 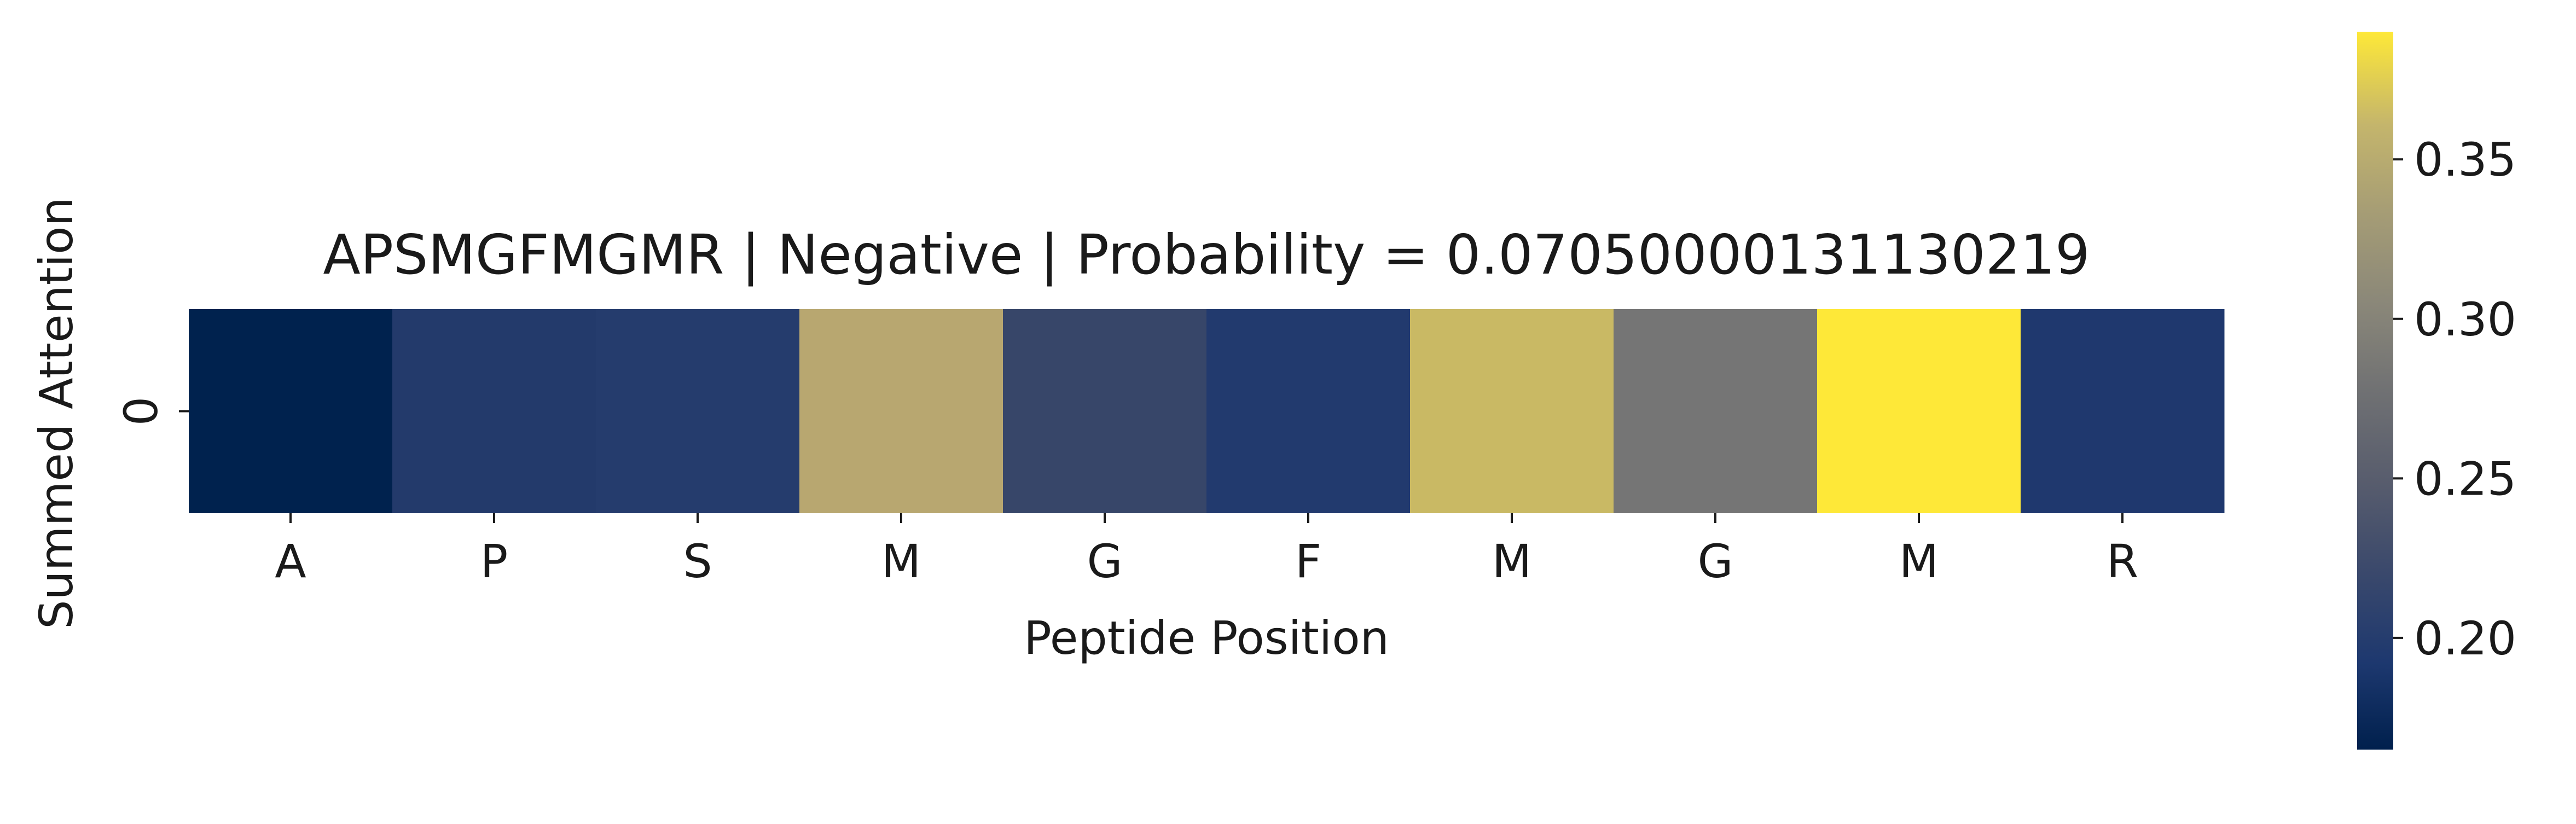 What do you see at coordinates (2465, 160) in the screenshot?
I see `colorbar-tick-label: 0.35` at bounding box center [2465, 160].